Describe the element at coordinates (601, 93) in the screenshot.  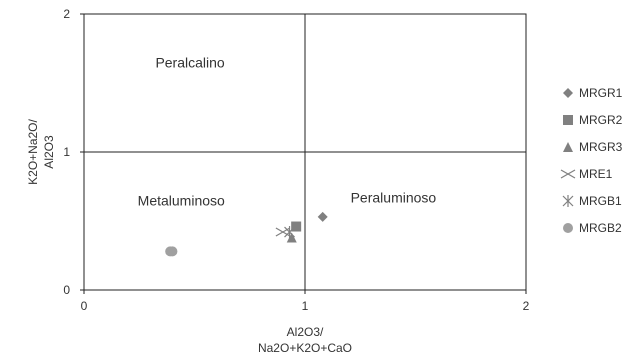
I see `legend-label-mrgr1: MRGR1` at that location.